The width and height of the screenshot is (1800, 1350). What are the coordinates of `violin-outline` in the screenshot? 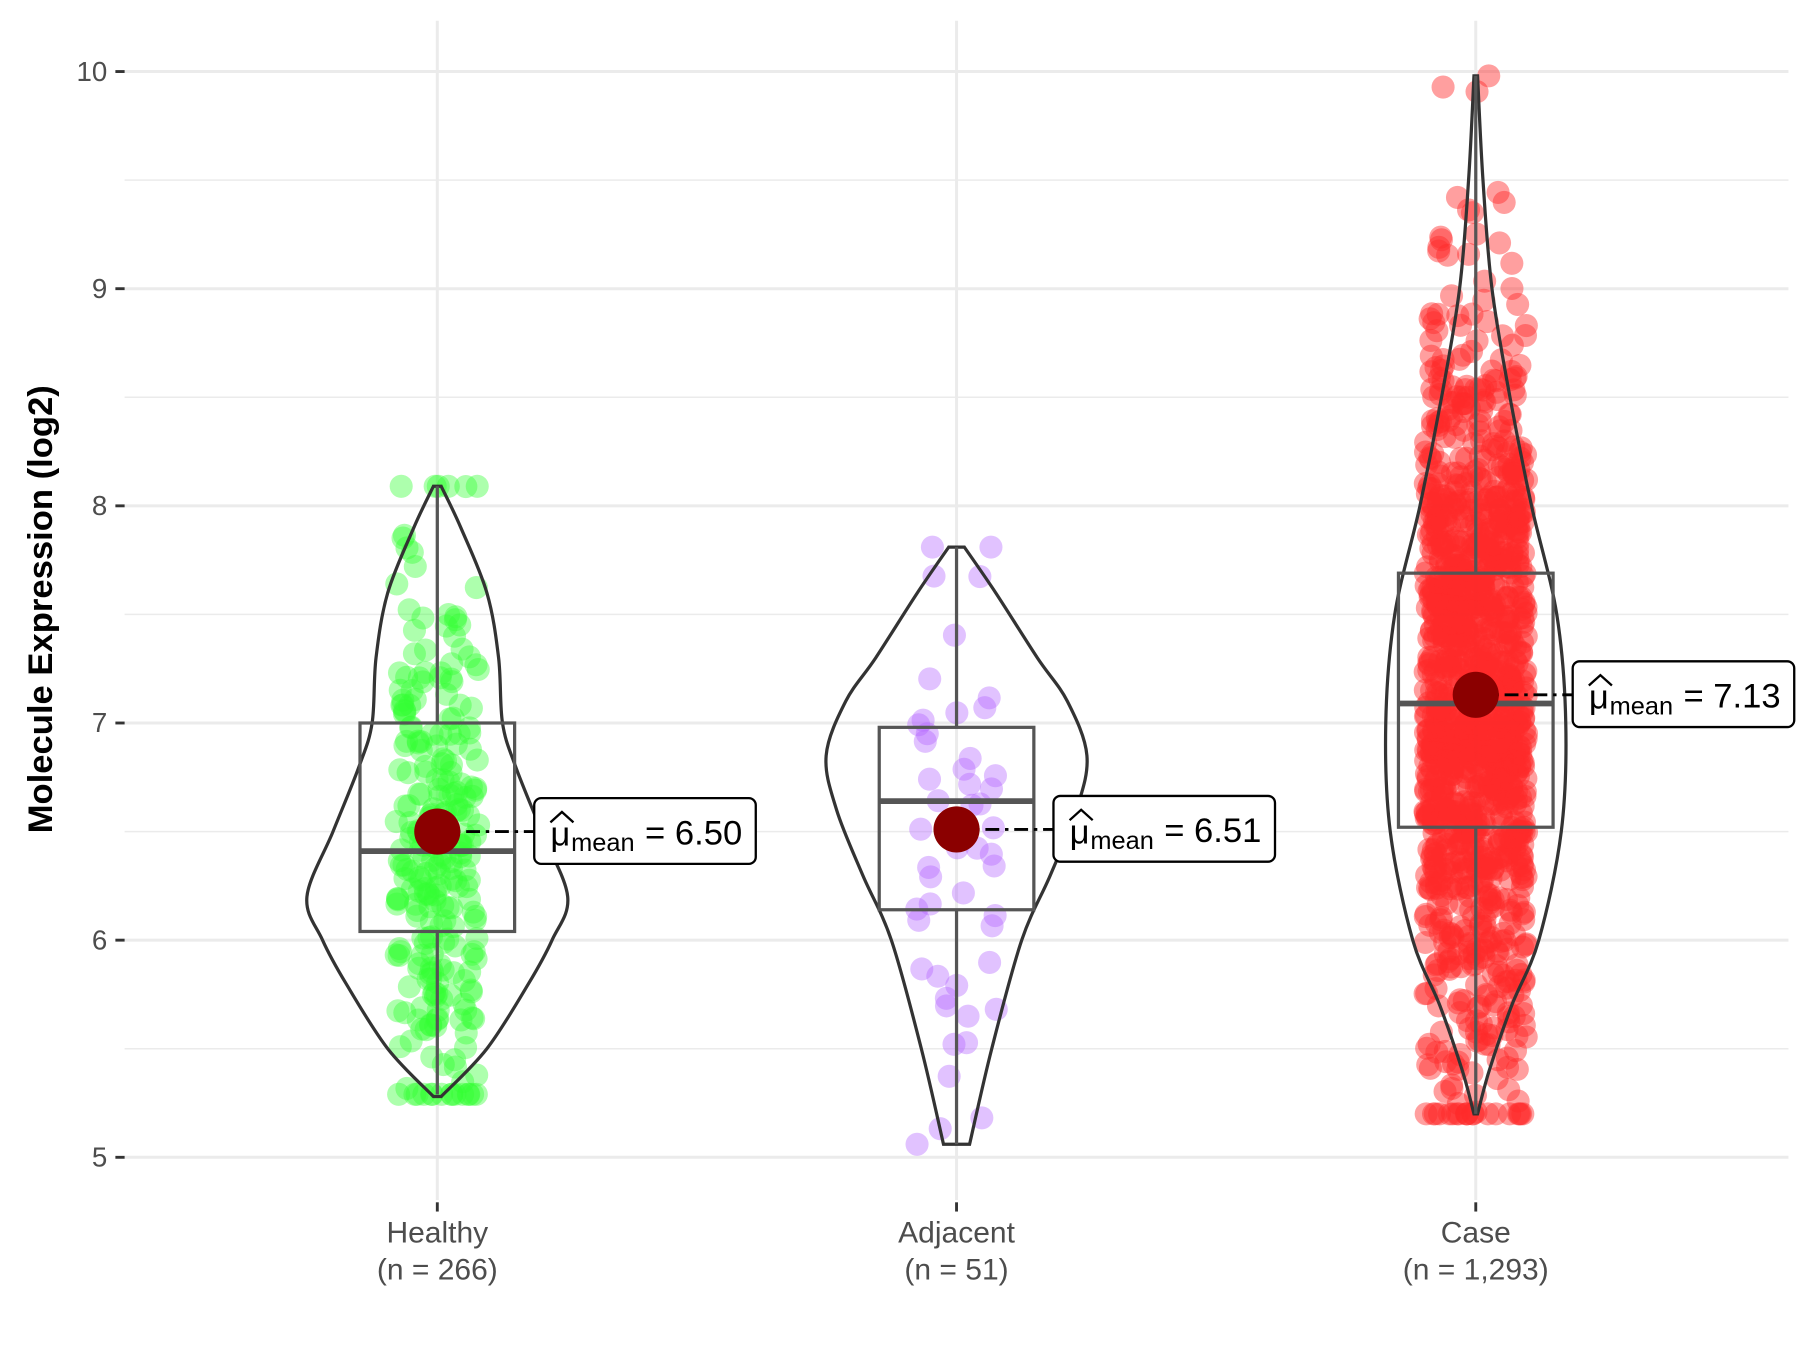 It's located at (437, 791).